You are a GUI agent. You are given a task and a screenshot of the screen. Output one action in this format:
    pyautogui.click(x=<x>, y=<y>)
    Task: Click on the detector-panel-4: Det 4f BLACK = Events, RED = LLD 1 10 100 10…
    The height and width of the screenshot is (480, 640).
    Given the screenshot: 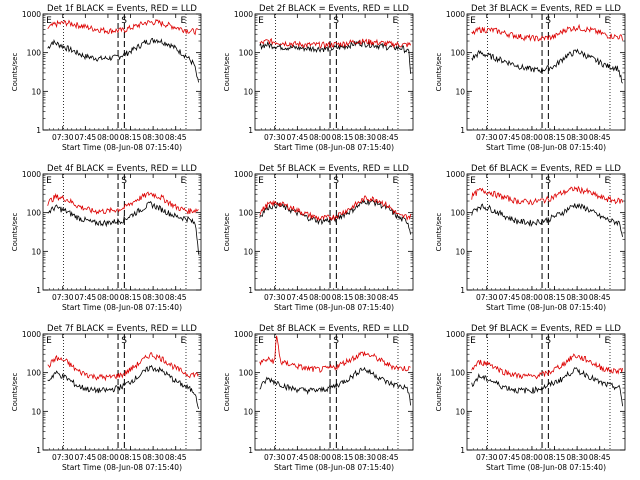 What is the action you would take?
    pyautogui.click(x=106, y=238)
    